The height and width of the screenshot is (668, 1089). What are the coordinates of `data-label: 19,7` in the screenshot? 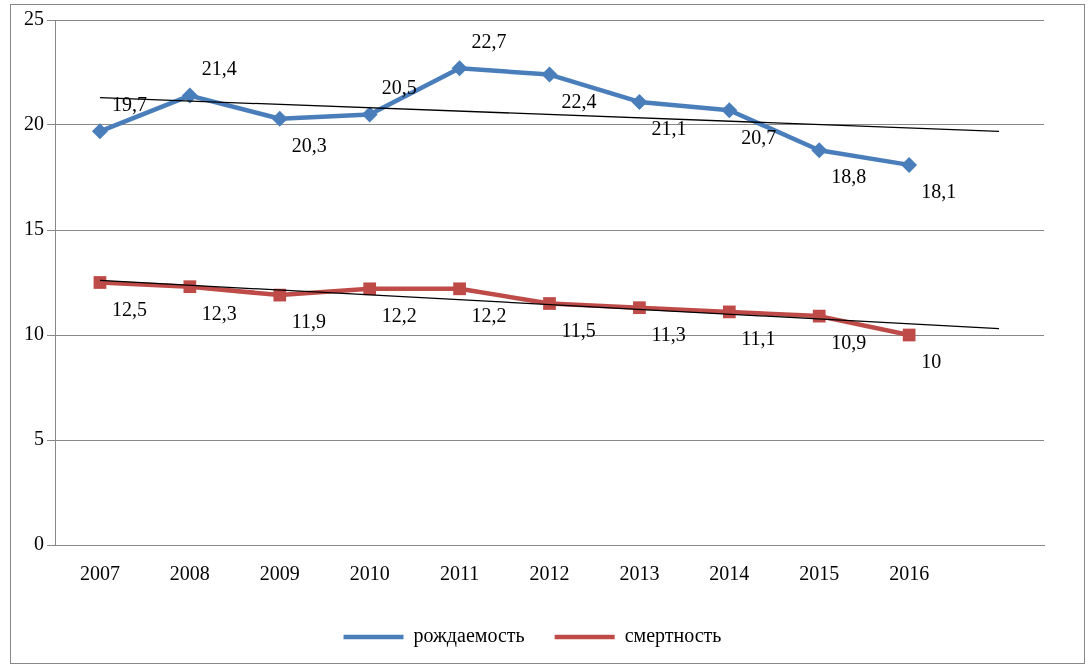 It's located at (129, 103).